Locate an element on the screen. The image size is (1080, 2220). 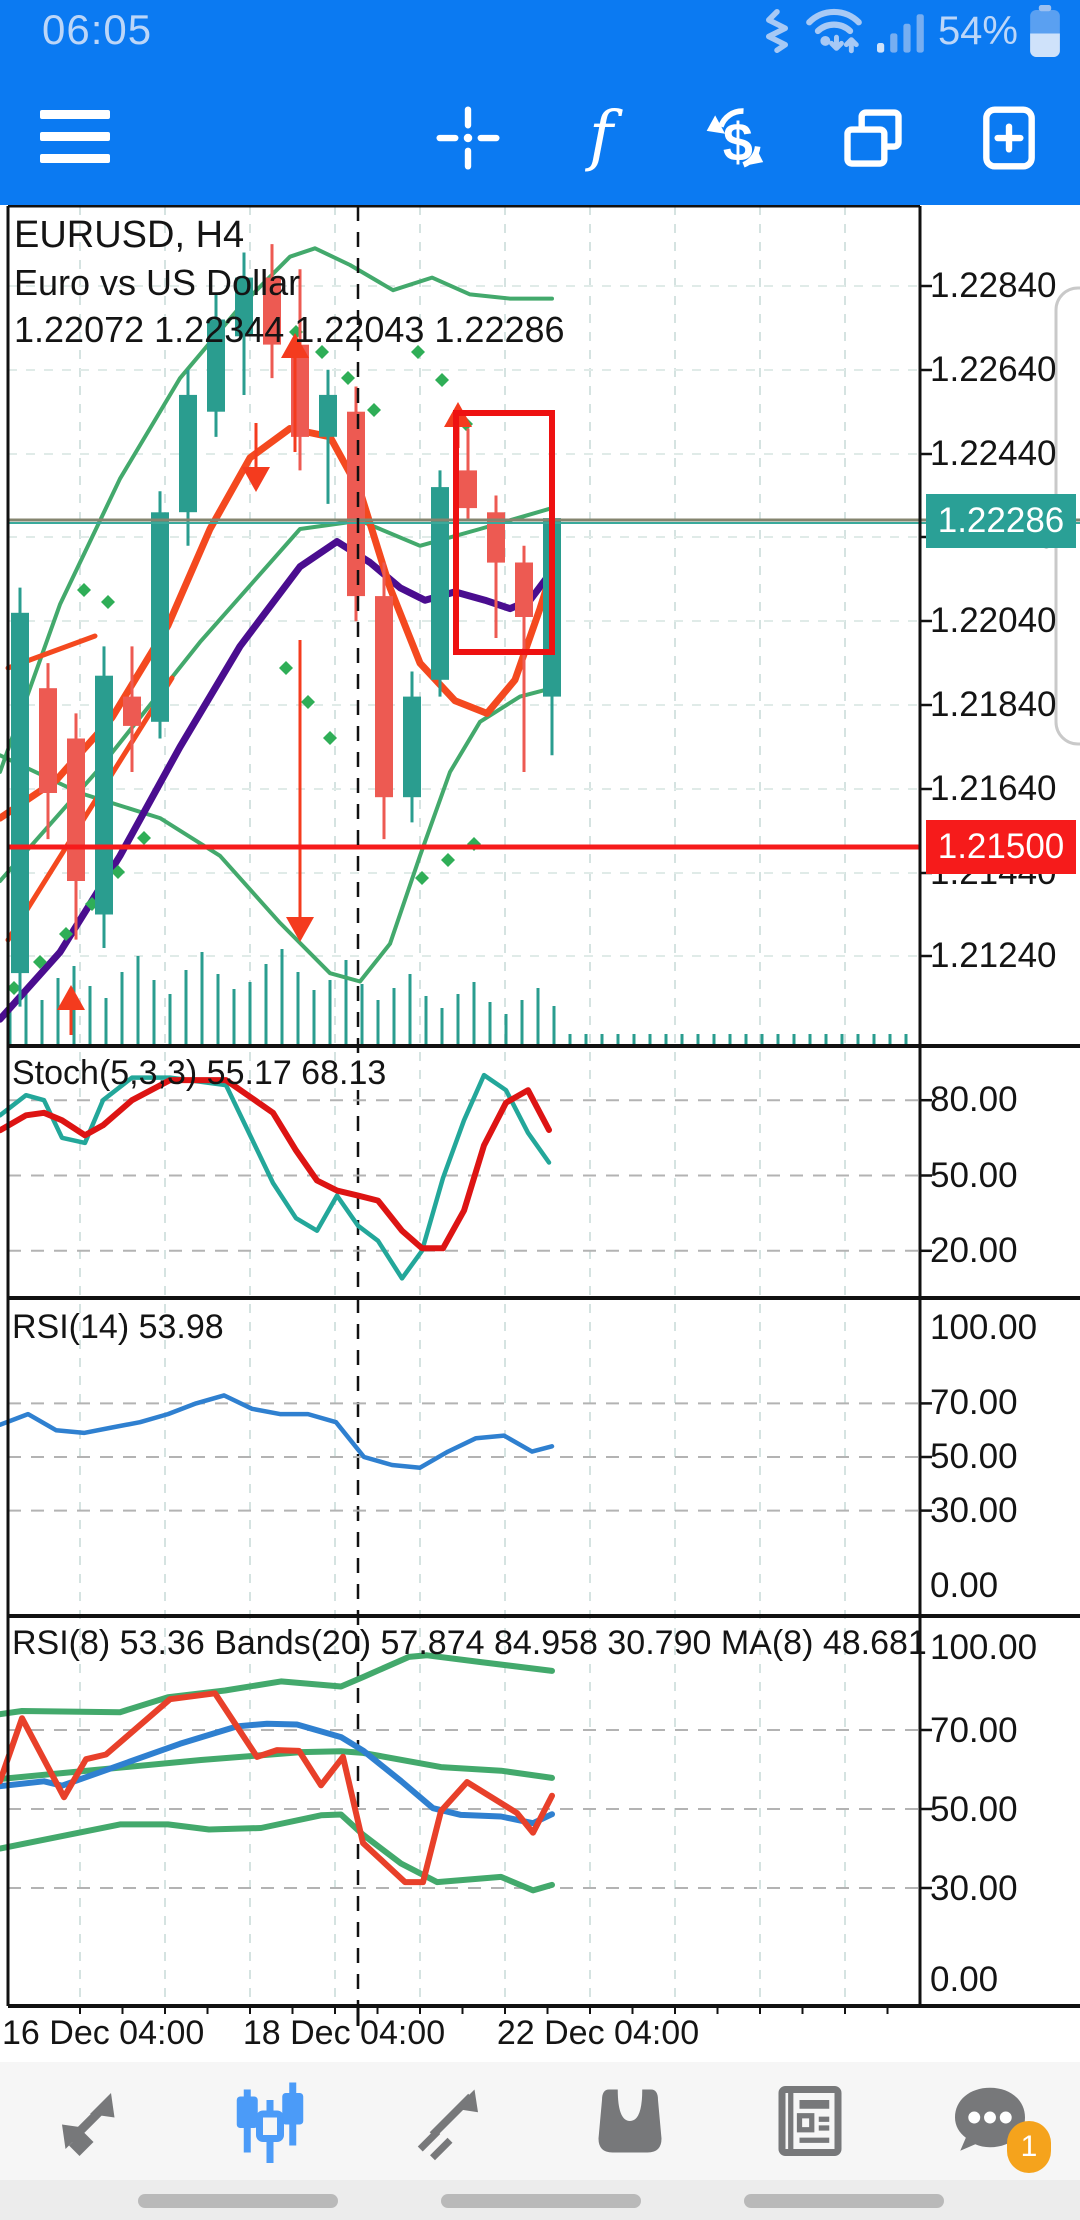
quotes-icon is located at coordinates (88, 2124).